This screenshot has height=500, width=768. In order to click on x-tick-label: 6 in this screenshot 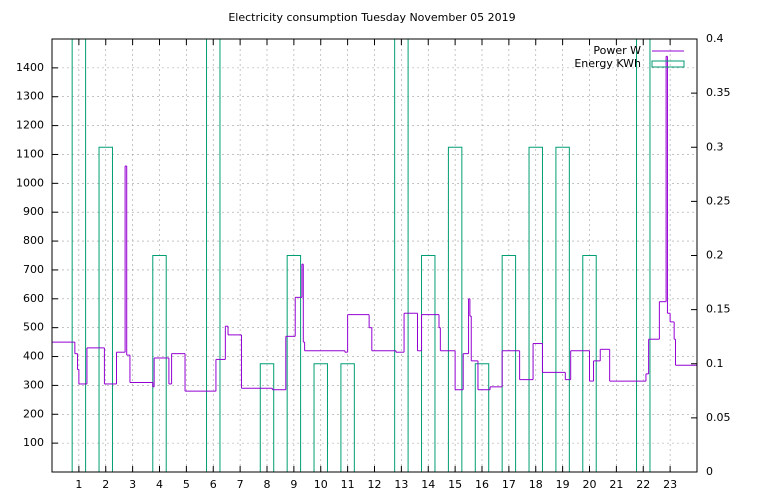, I will do `click(213, 484)`.